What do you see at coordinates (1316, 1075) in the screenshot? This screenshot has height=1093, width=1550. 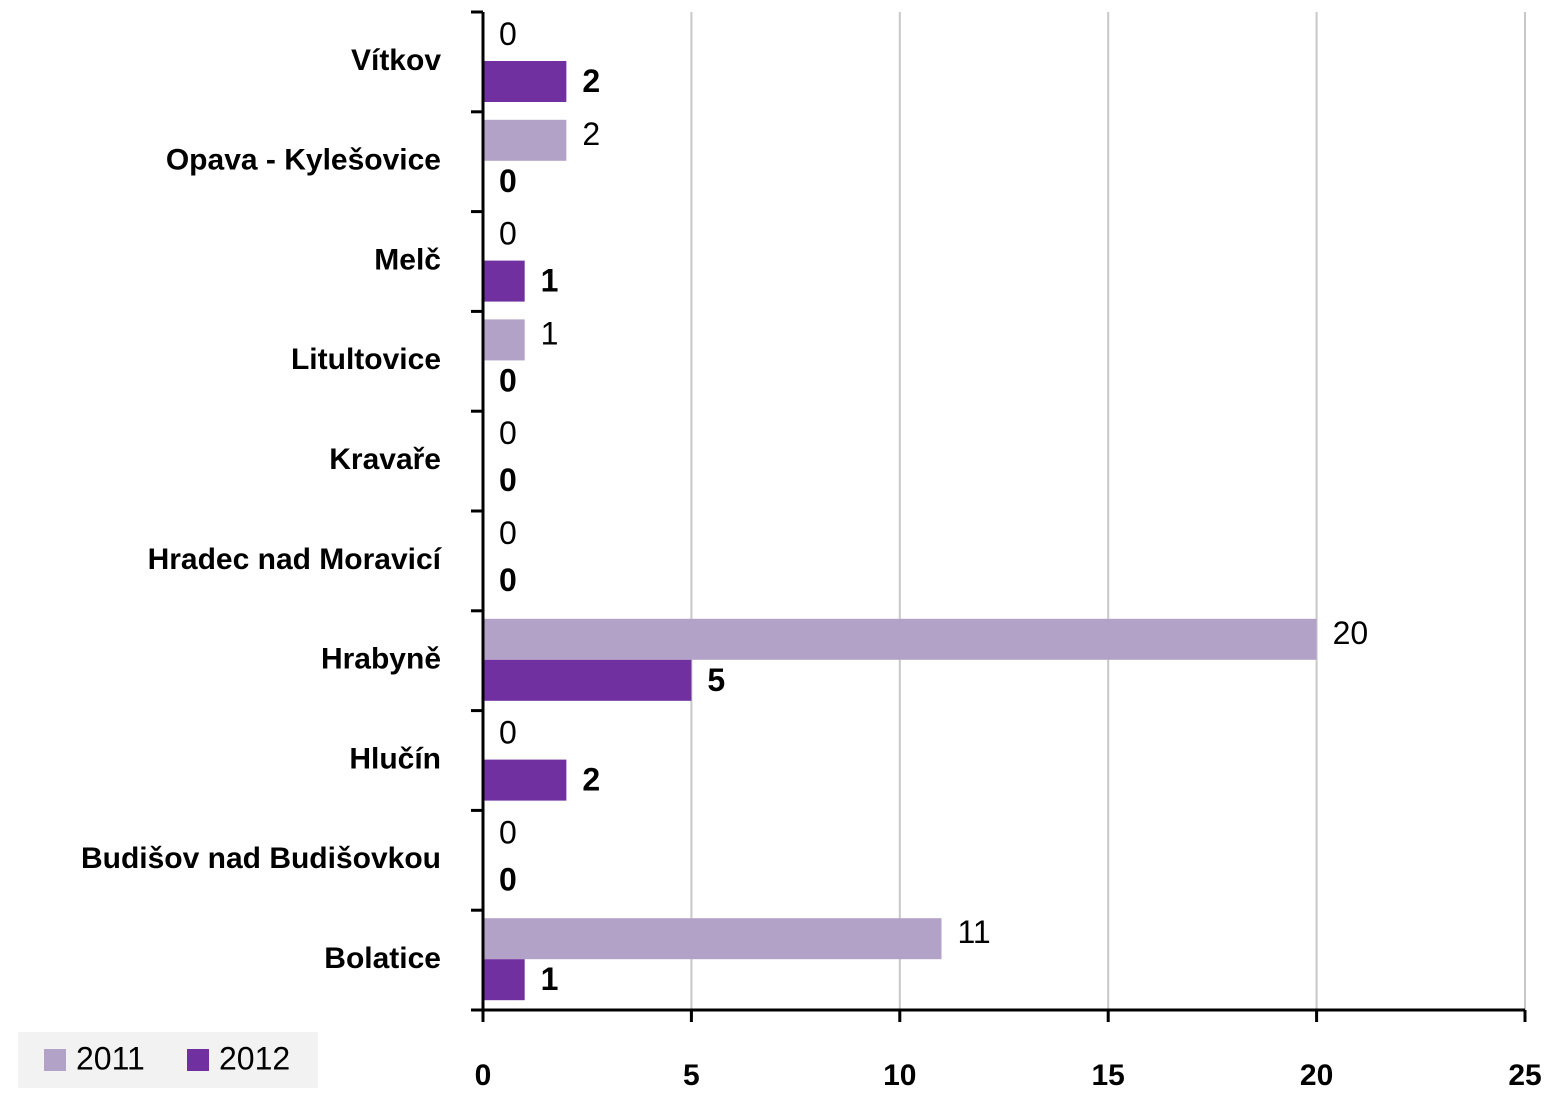 I see `x-tick-label: 20` at bounding box center [1316, 1075].